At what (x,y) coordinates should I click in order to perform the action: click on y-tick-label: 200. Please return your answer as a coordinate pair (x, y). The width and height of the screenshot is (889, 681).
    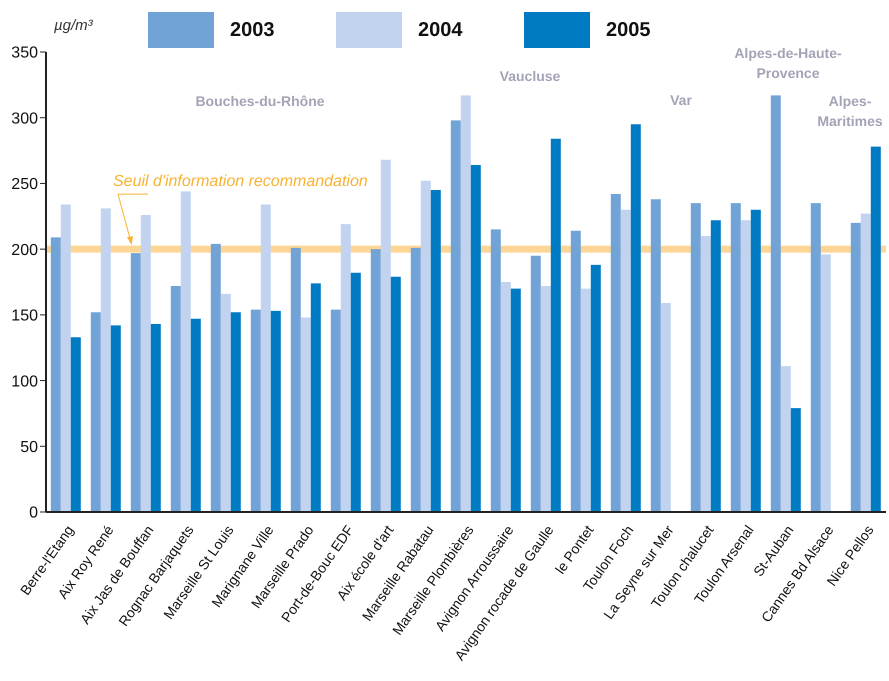
    Looking at the image, I should click on (24, 250).